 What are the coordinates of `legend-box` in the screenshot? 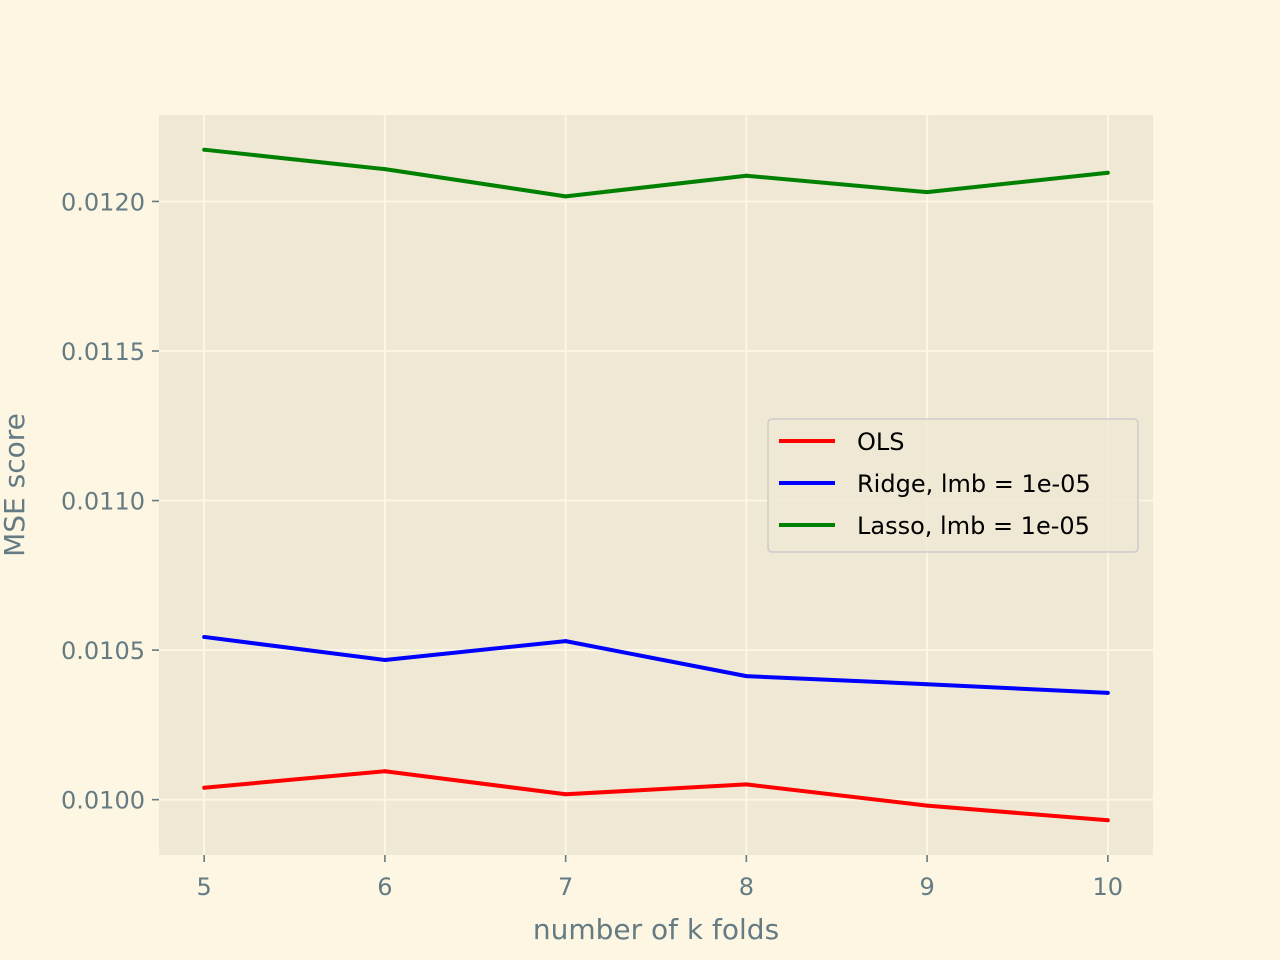 It's located at (953, 485).